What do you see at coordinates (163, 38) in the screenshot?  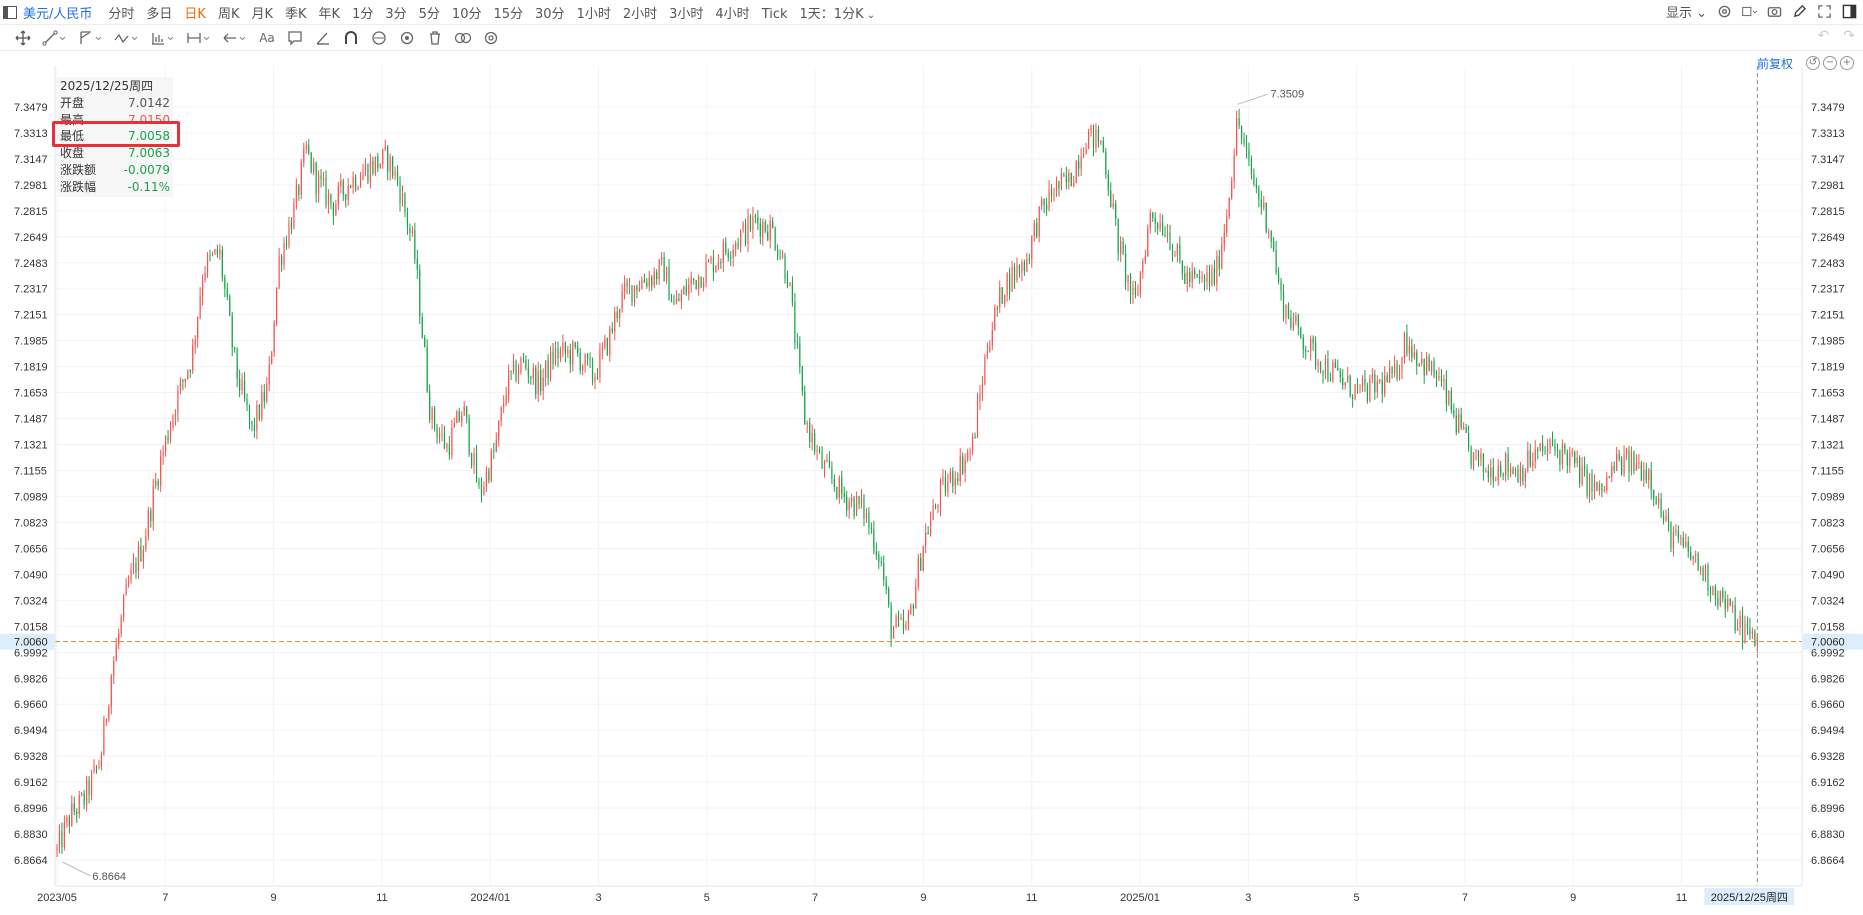 I see `pattern-tool-icon` at bounding box center [163, 38].